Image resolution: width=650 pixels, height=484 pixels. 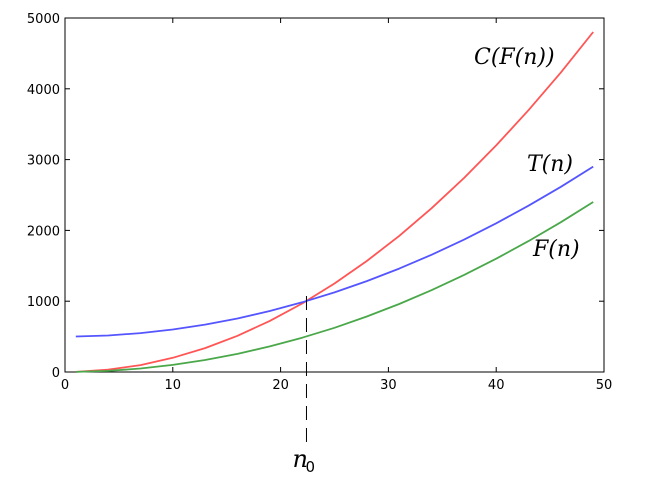 What do you see at coordinates (65, 385) in the screenshot?
I see `x-tick-label: 0` at bounding box center [65, 385].